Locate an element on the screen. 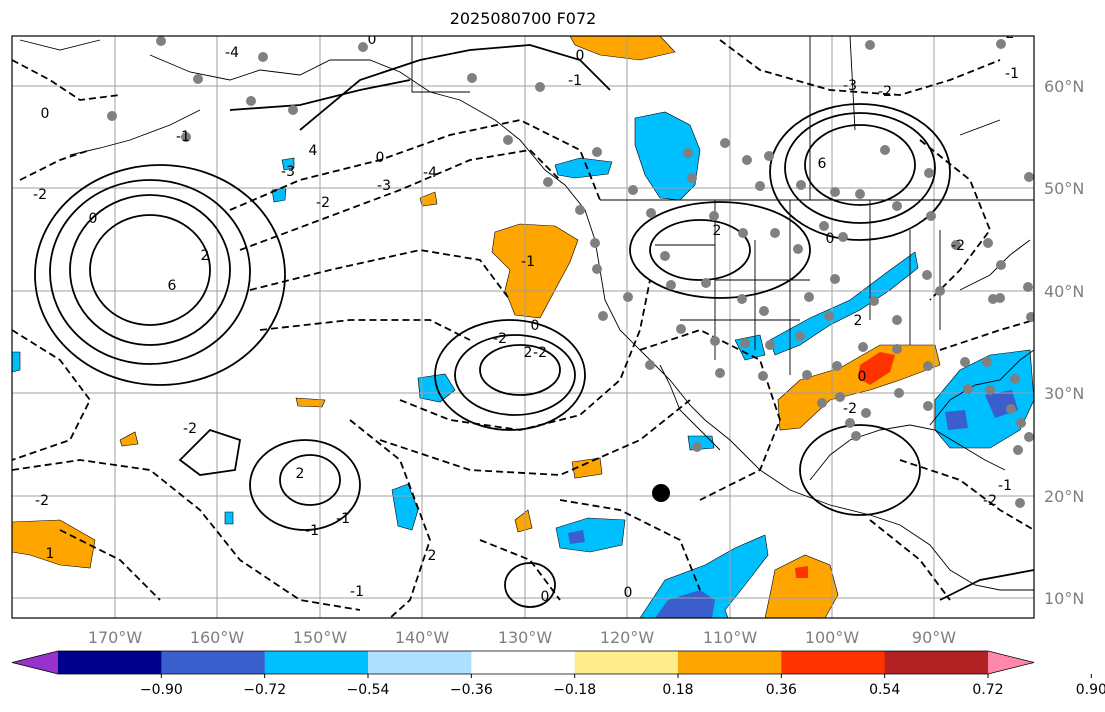  colorbar-max-extend is located at coordinates (1011, 662).